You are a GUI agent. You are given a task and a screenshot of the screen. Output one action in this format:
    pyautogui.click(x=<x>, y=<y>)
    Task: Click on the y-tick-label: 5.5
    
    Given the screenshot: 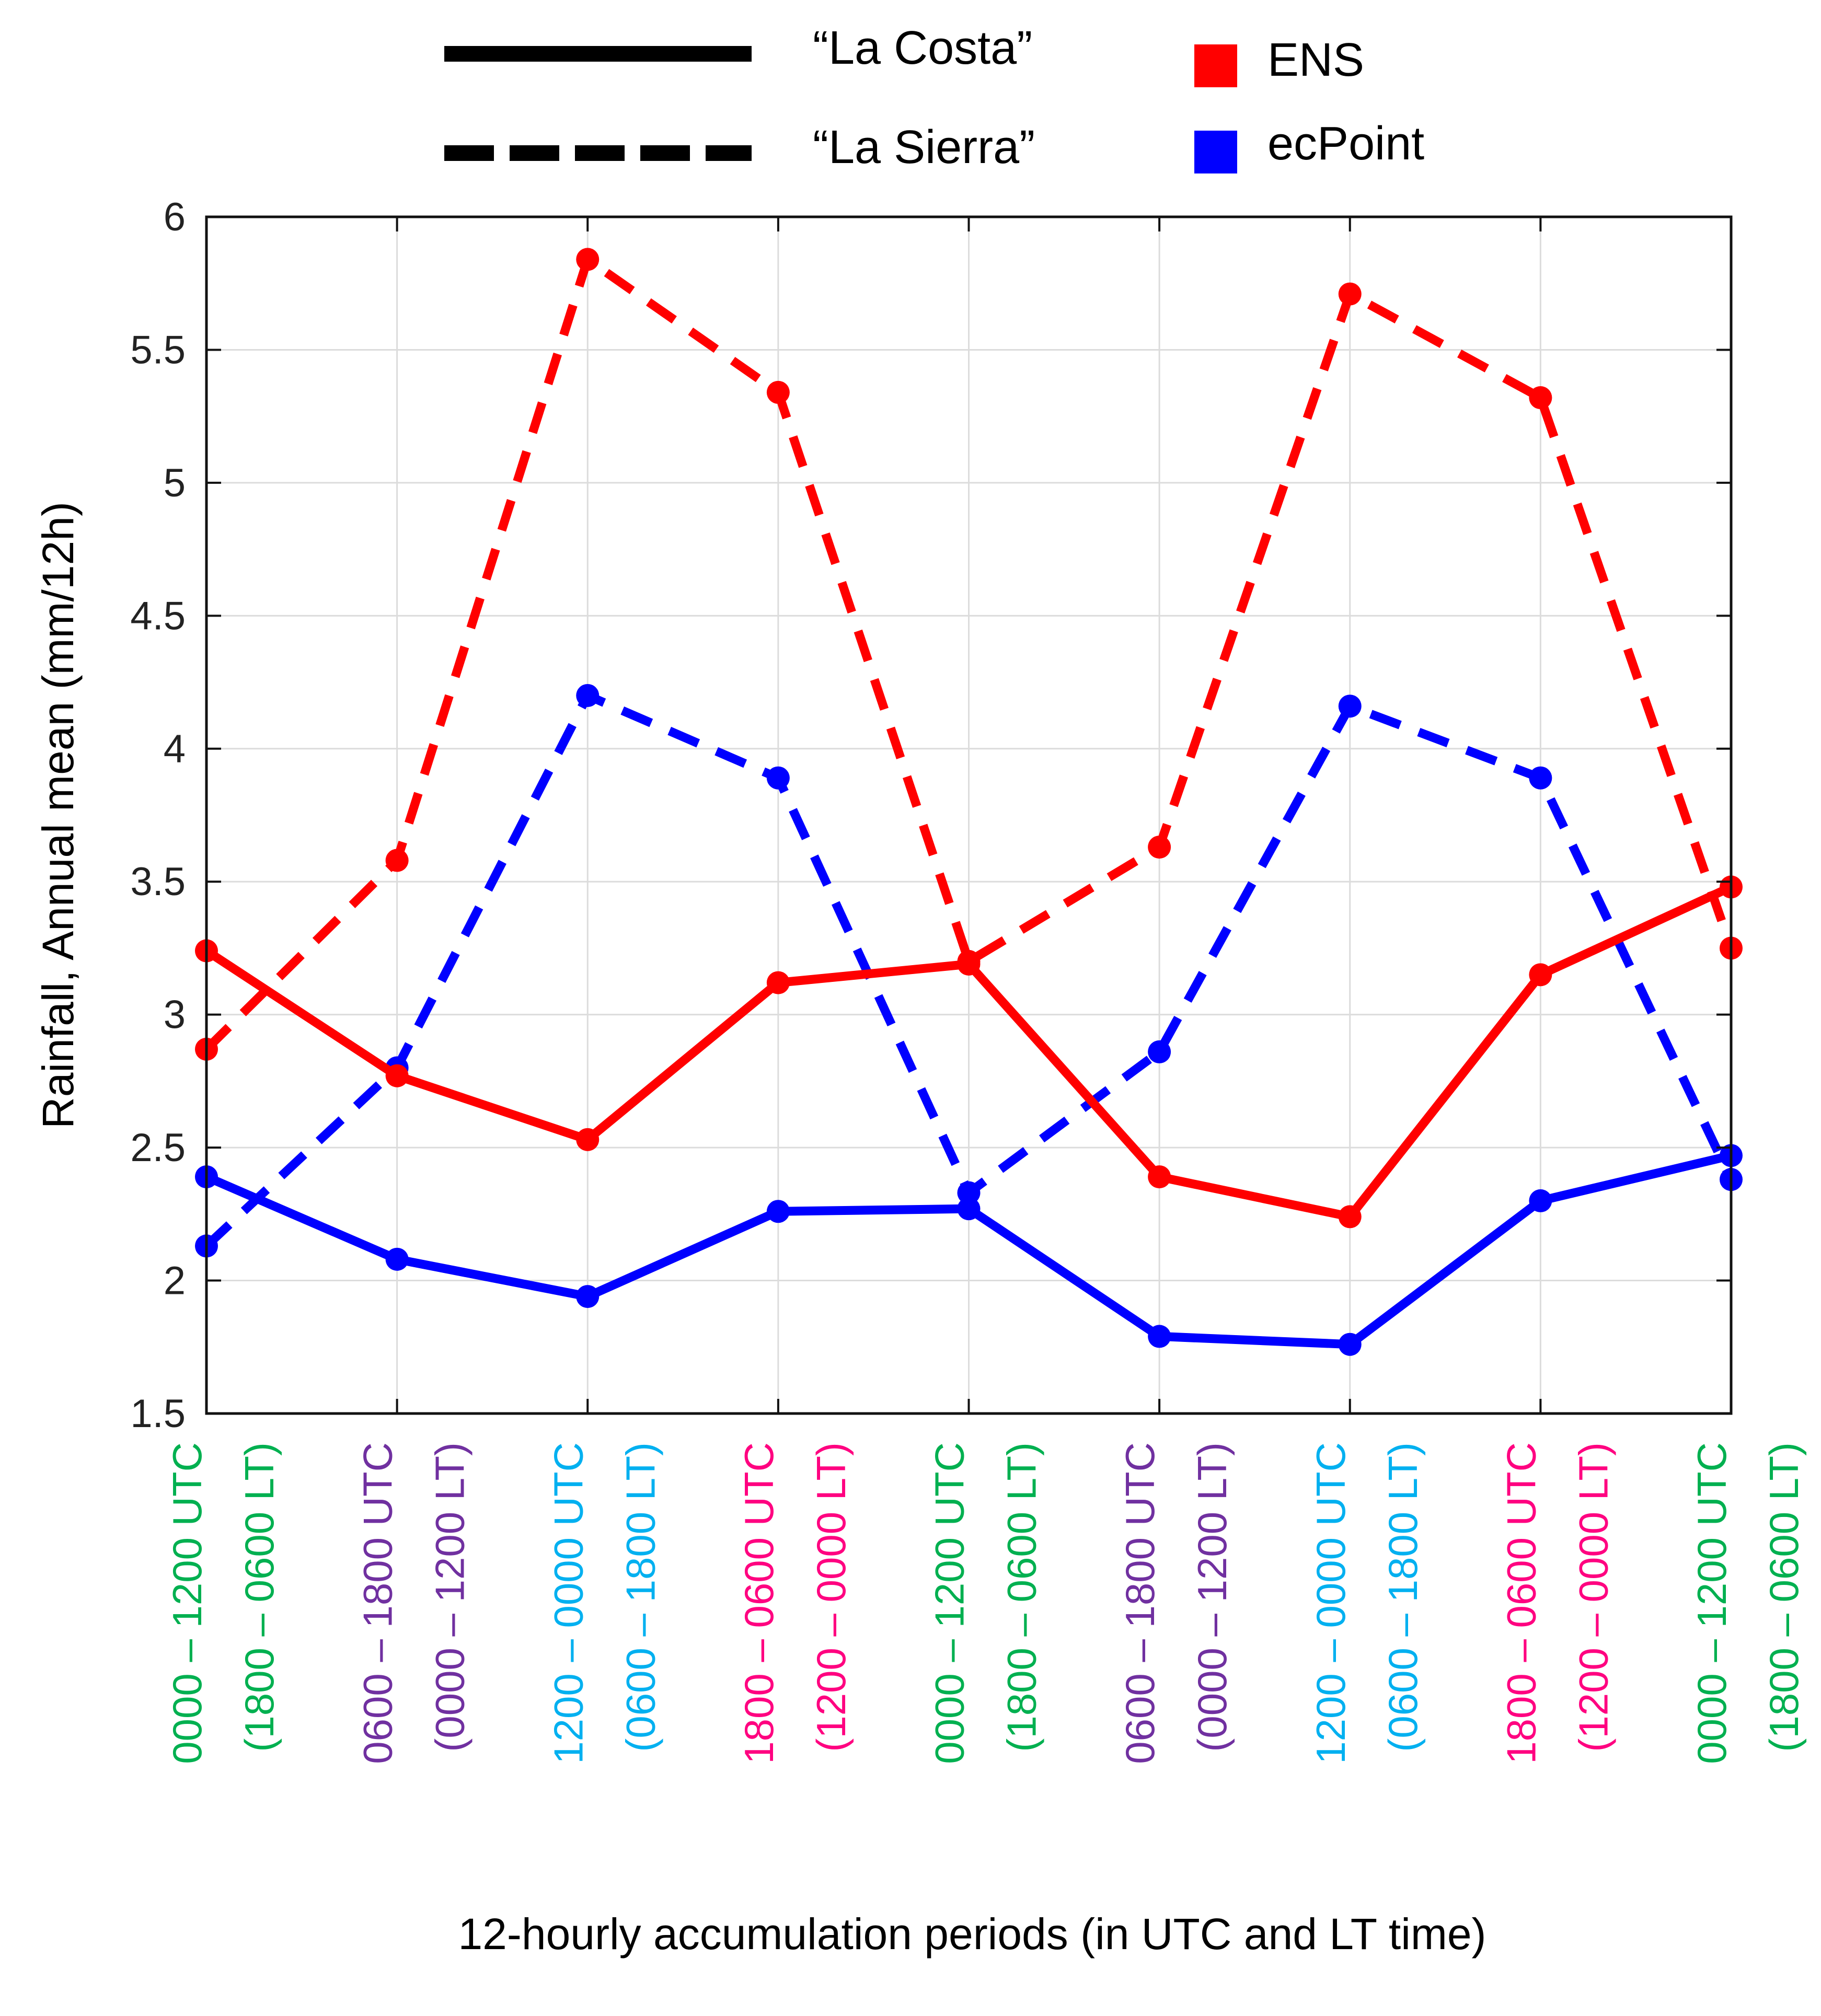 What is the action you would take?
    pyautogui.click(x=158, y=350)
    